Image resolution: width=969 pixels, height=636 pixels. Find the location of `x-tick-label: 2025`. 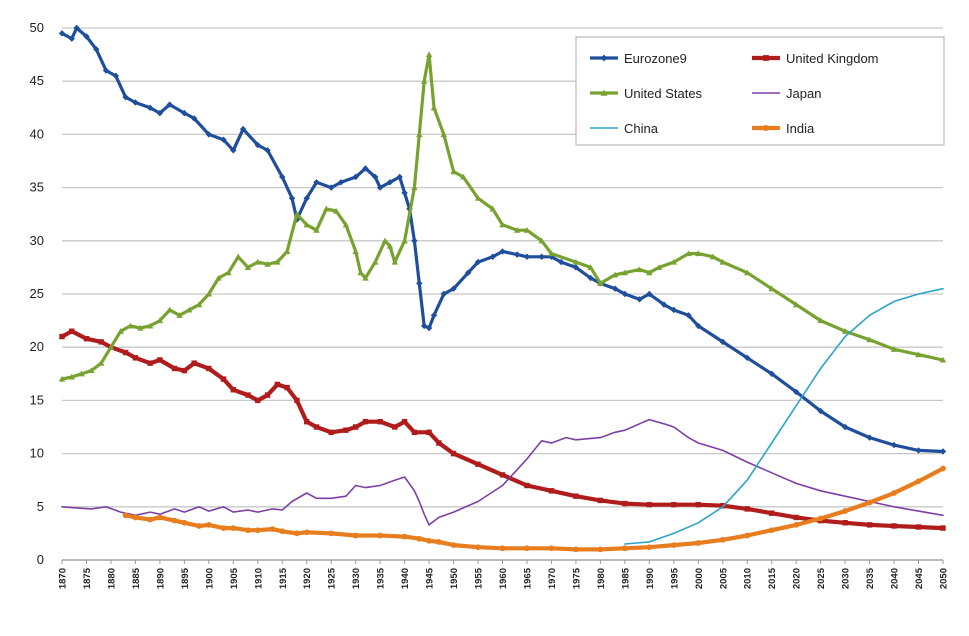

x-tick-label: 2025 is located at coordinates (821, 578).